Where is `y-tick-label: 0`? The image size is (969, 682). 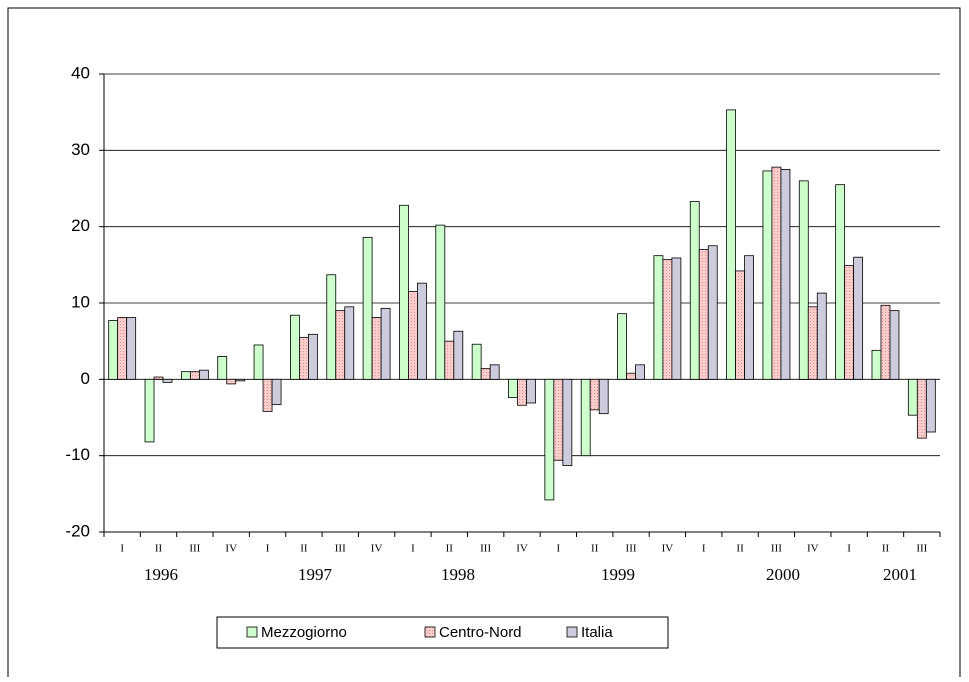 y-tick-label: 0 is located at coordinates (85, 378).